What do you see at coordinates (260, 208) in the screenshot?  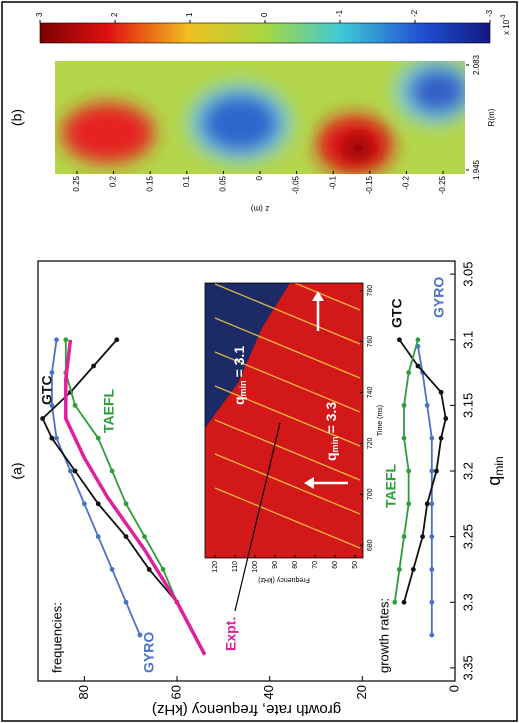 I see `y-axis-label: z (m)` at bounding box center [260, 208].